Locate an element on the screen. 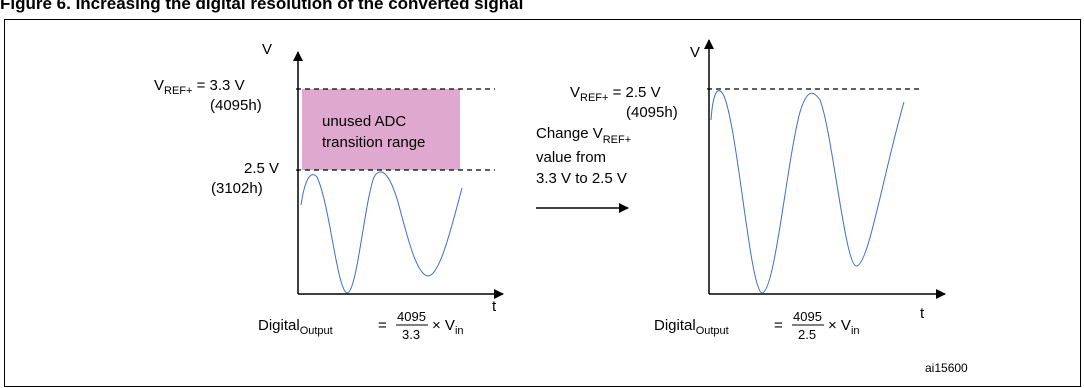 The image size is (1084, 388). change-note-line1: Change VREF+ is located at coordinates (583, 135).